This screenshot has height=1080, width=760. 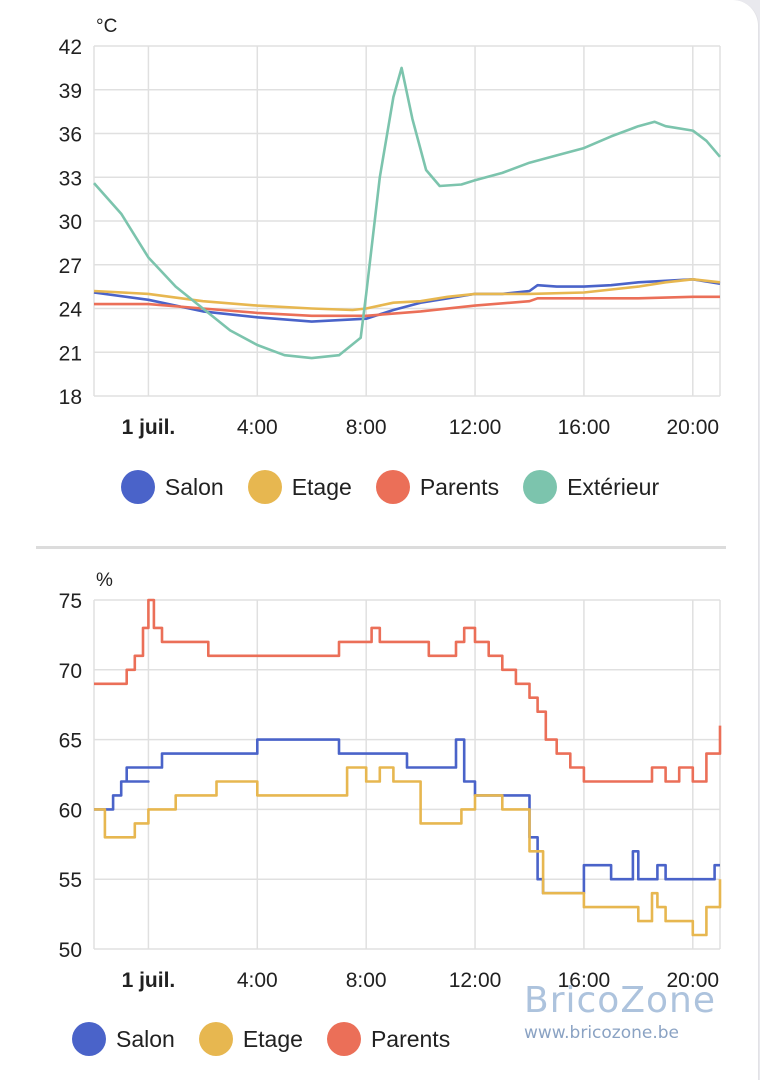 I want to click on series-line-salon, so click(x=407, y=816).